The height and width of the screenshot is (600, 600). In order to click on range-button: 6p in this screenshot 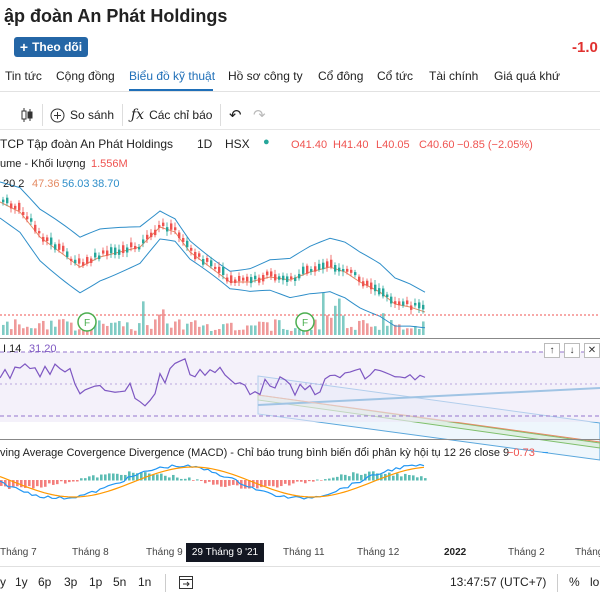, I will do `click(45, 582)`.